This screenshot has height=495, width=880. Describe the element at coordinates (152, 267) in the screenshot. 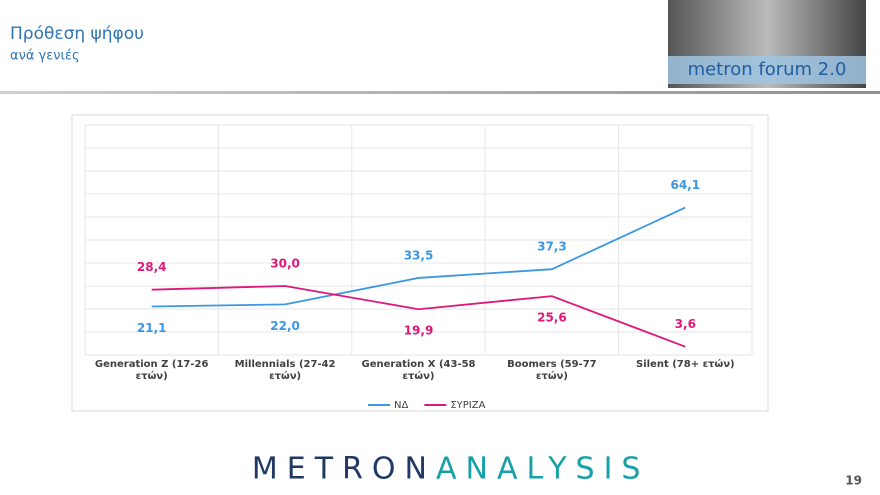

I see `data-label: 28,4` at that location.